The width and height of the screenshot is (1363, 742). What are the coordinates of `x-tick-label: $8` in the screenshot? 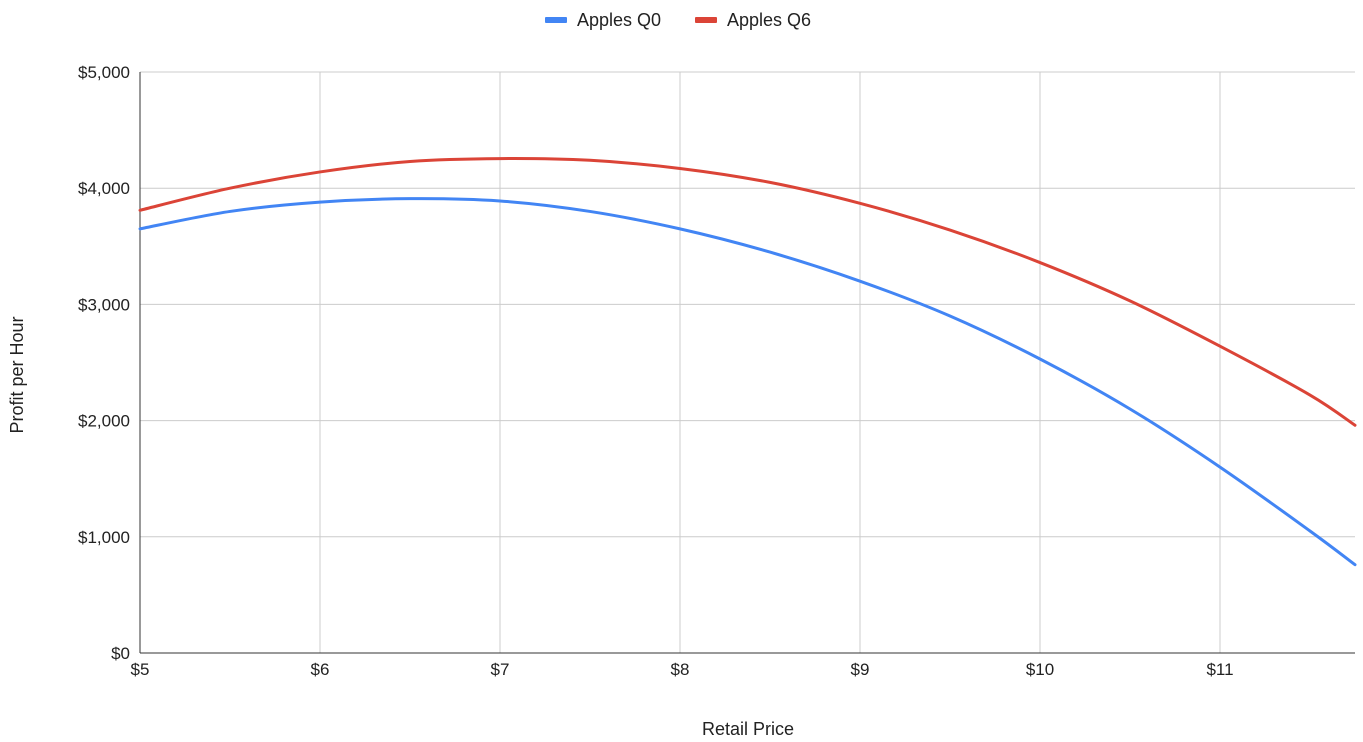 It's located at (680, 669).